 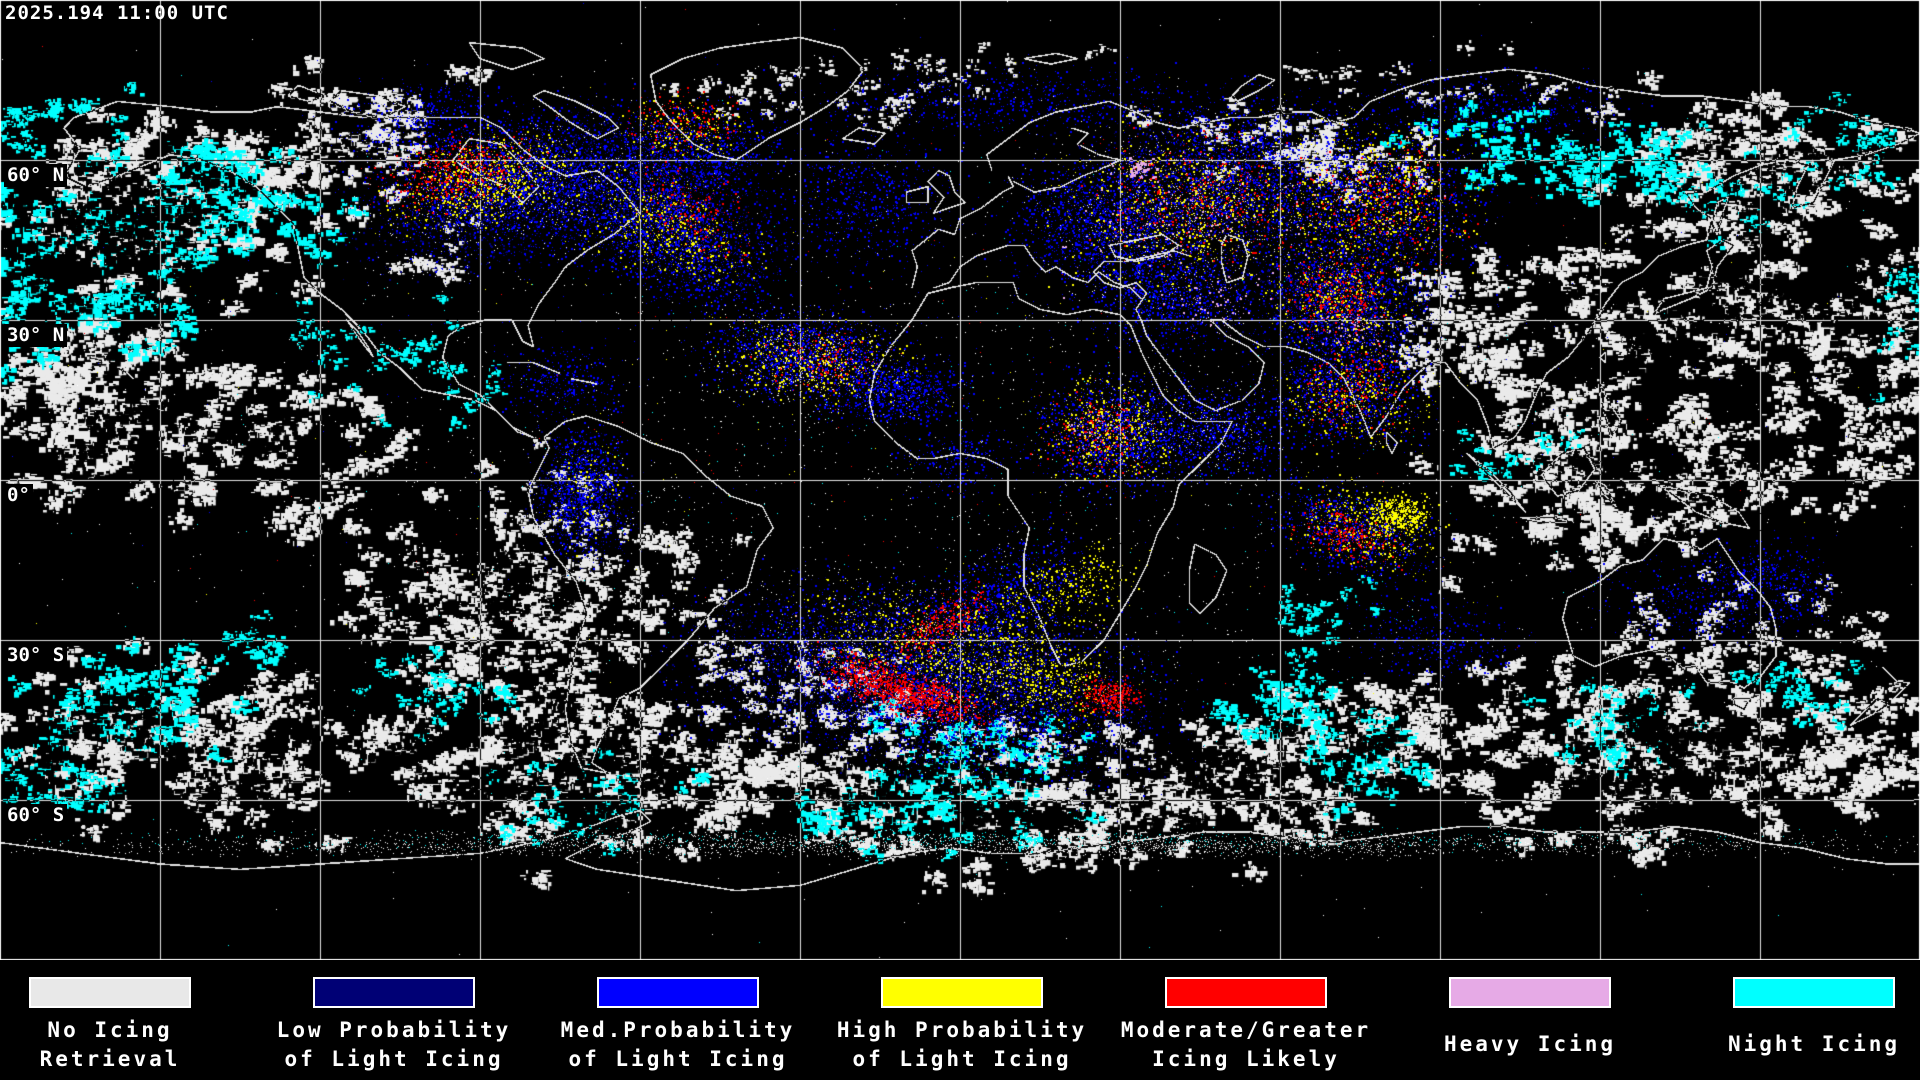 I want to click on legend-label: High Probability, so click(x=962, y=1030).